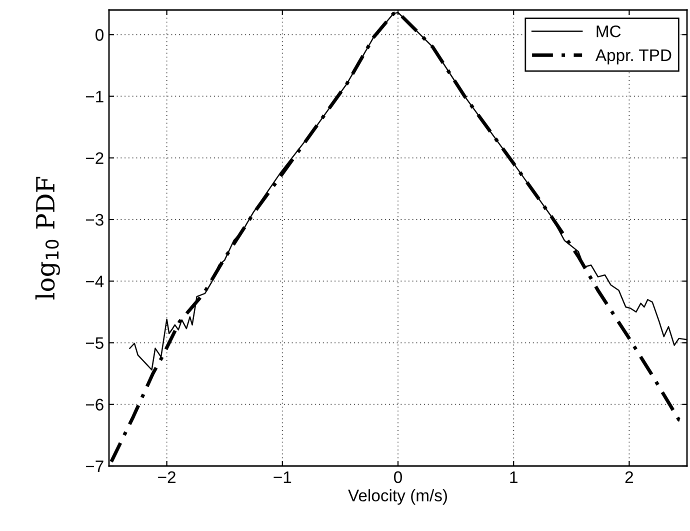 This screenshot has height=531, width=690. I want to click on x-tick-label: −1, so click(283, 477).